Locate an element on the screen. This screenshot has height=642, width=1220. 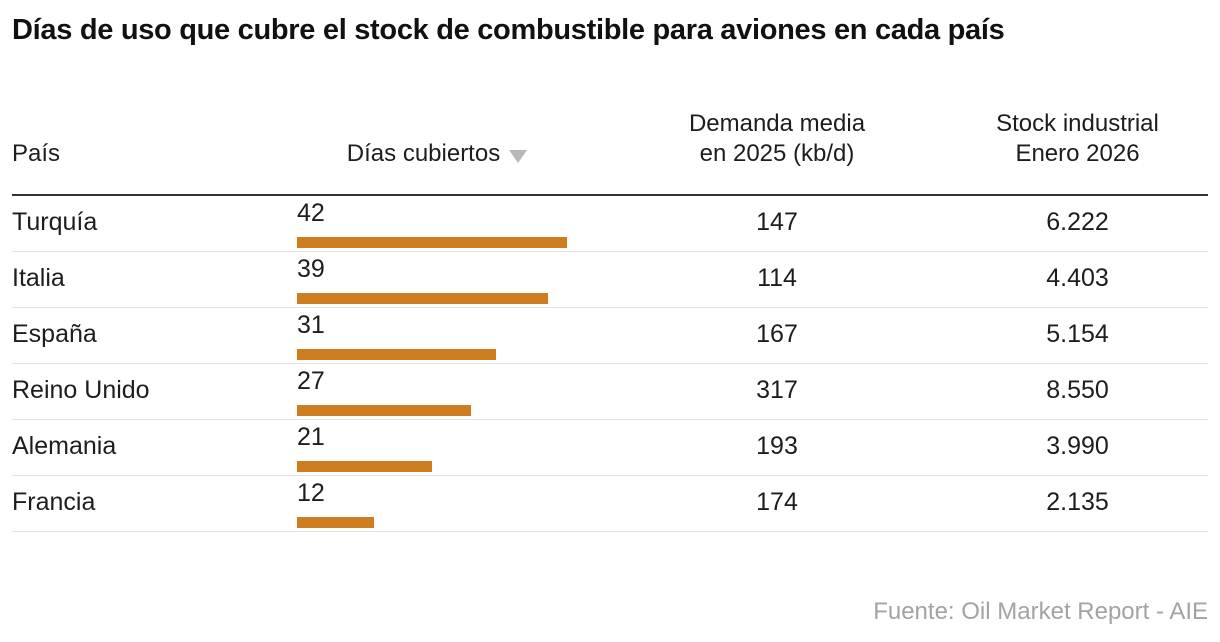
country-label: Reino Unido is located at coordinates (81, 390).